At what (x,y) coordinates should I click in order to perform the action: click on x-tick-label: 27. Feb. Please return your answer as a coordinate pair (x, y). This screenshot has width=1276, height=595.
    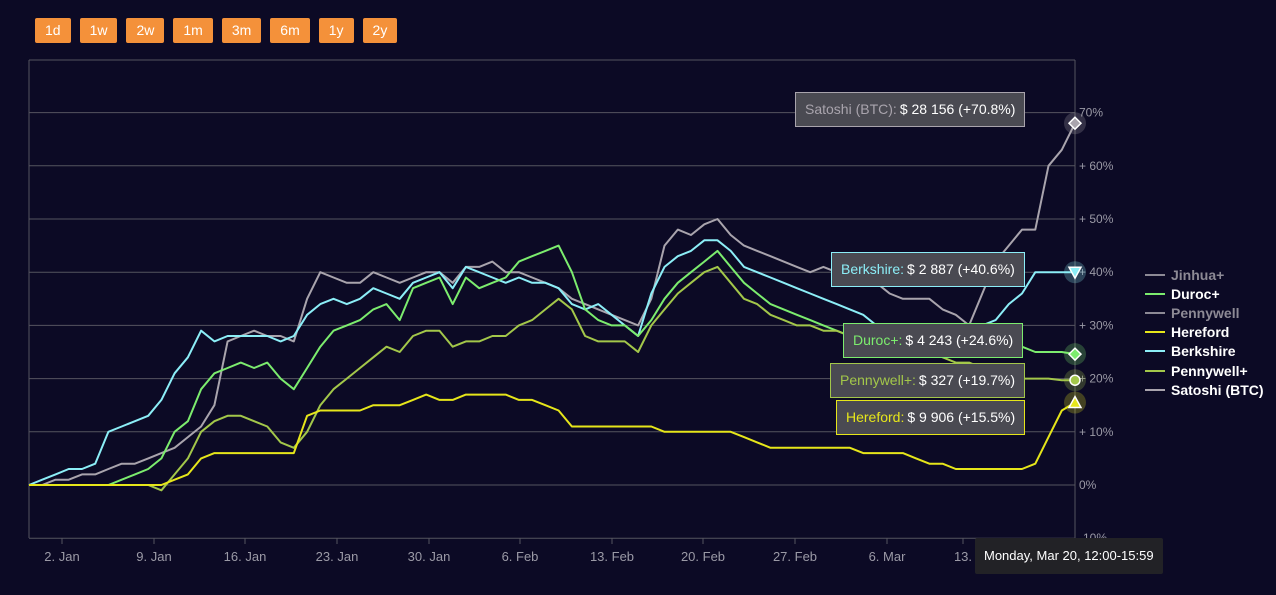
    Looking at the image, I should click on (795, 556).